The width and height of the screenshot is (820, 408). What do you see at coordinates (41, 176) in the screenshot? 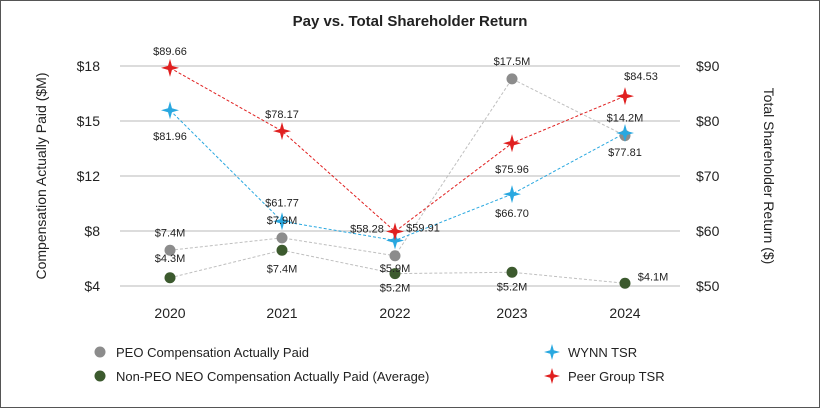
I see `y-left-axis-title: Compensation Actually Paid ($M)` at bounding box center [41, 176].